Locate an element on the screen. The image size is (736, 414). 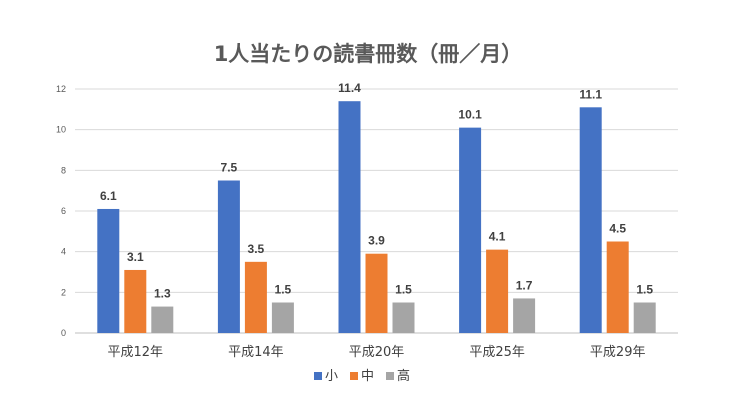
y-tick-label: 10 is located at coordinates (61, 130).